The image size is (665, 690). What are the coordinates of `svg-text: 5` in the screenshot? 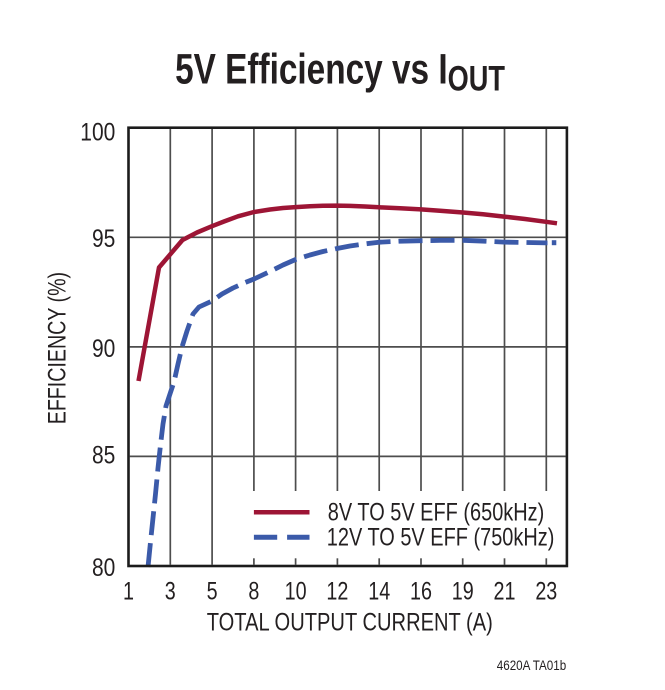 It's located at (212, 591).